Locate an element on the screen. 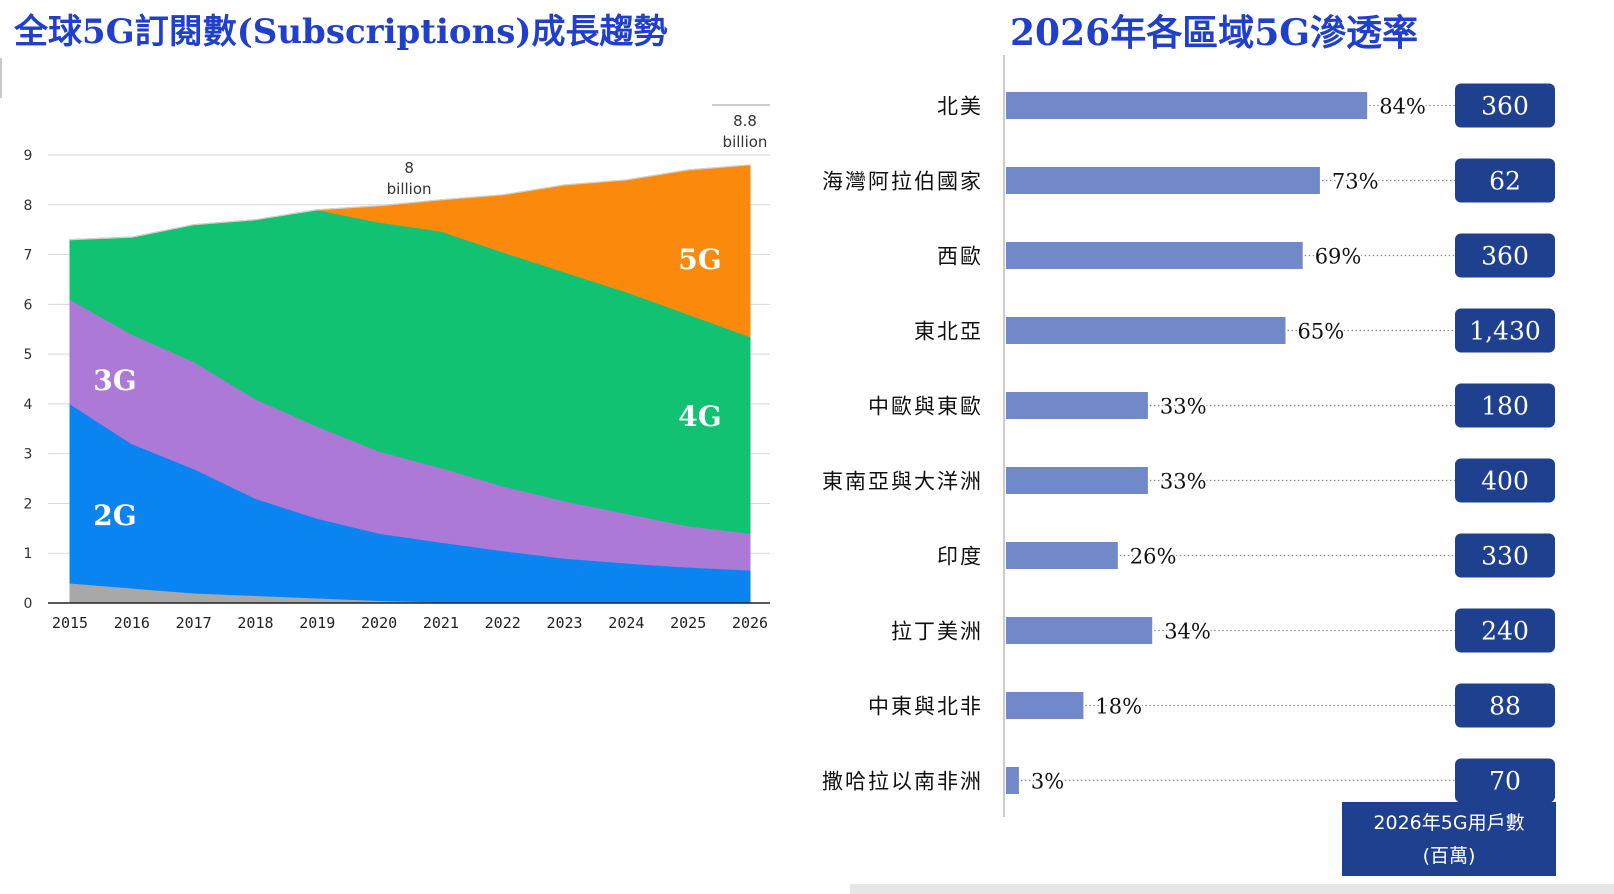 The height and width of the screenshot is (894, 1614). y-tick-label: 0 is located at coordinates (28, 604).